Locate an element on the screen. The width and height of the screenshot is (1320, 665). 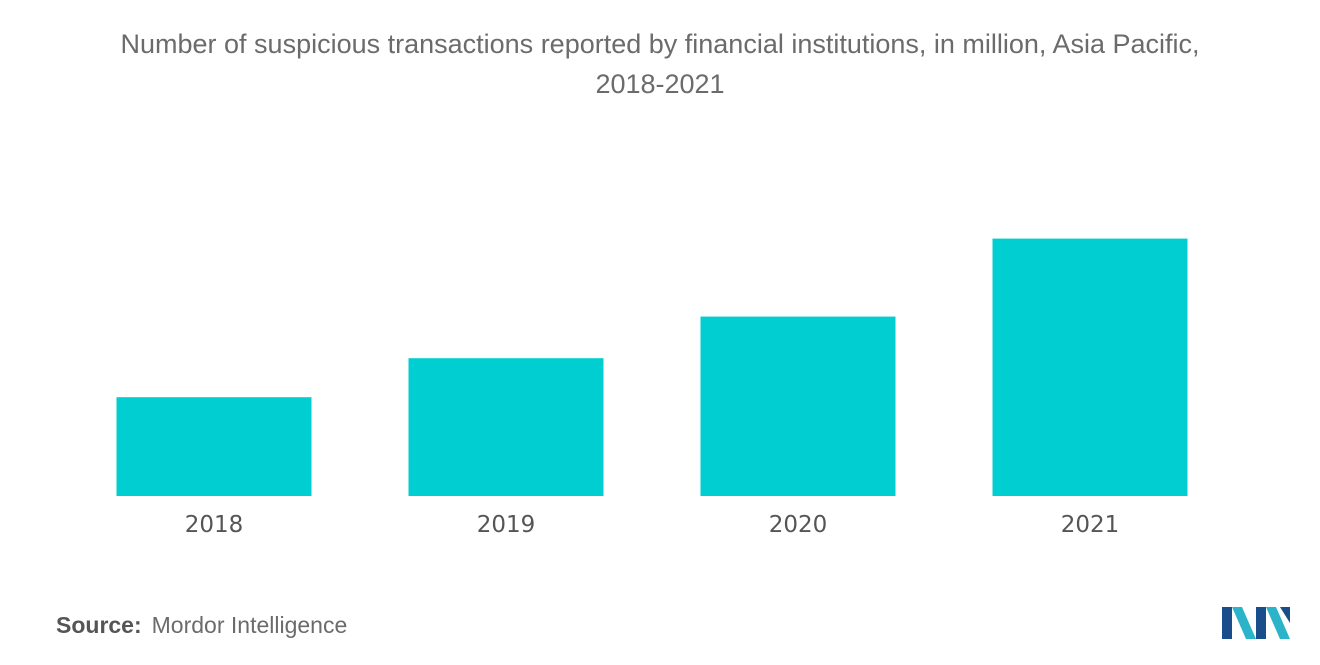
source-label: Source: is located at coordinates (99, 625).